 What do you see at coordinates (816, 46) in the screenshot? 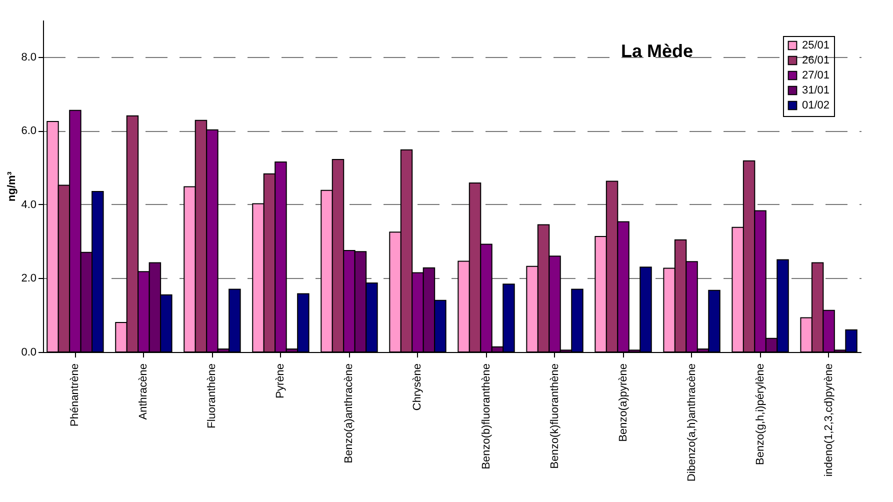
I see `legend-label: 25/01` at bounding box center [816, 46].